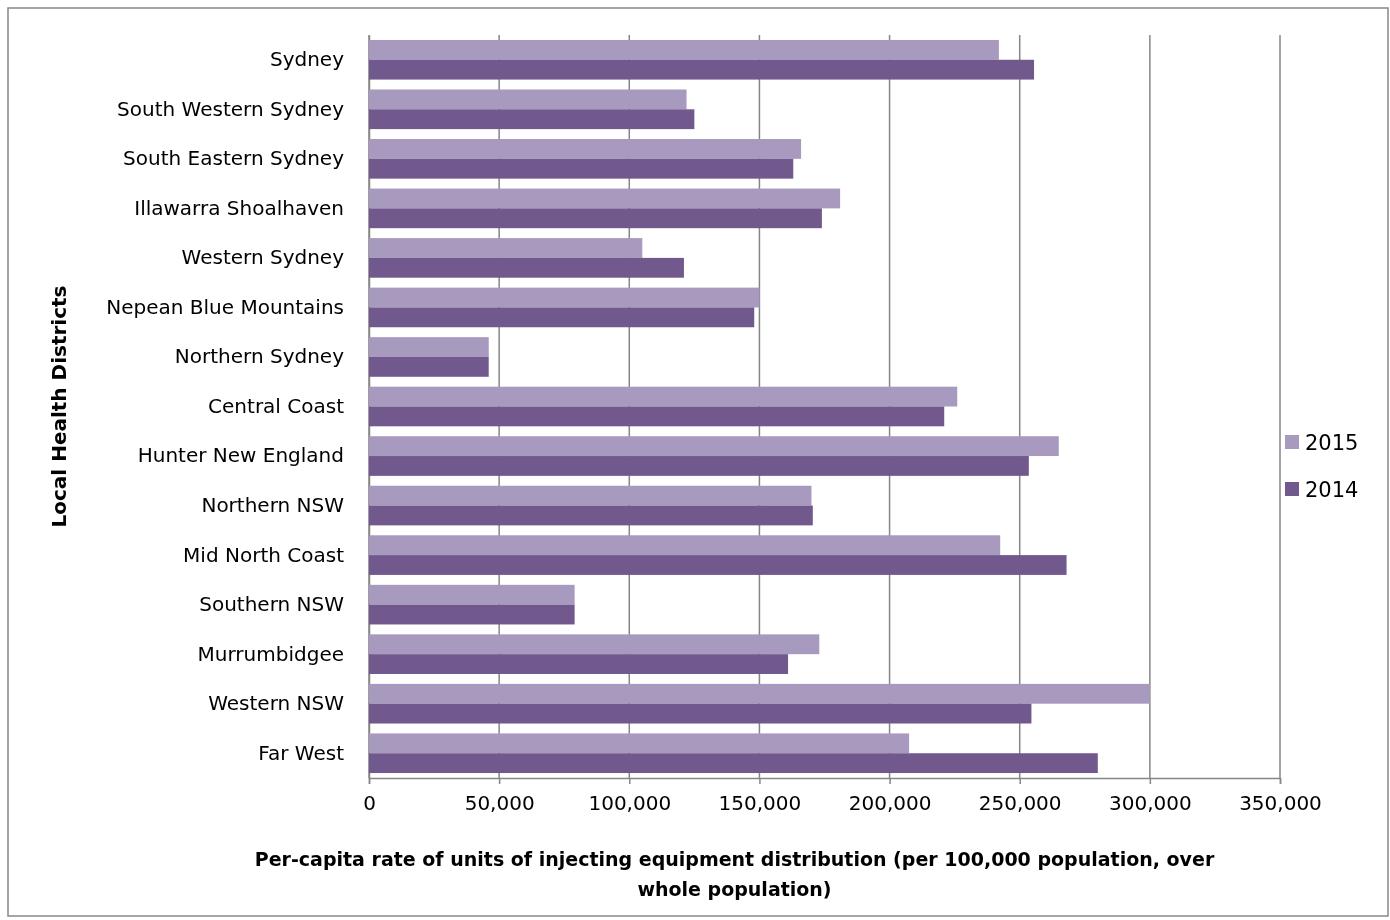 The image size is (1390, 920). Describe the element at coordinates (264, 554) in the screenshot. I see `y-tick-label: Mid North Coast` at that location.